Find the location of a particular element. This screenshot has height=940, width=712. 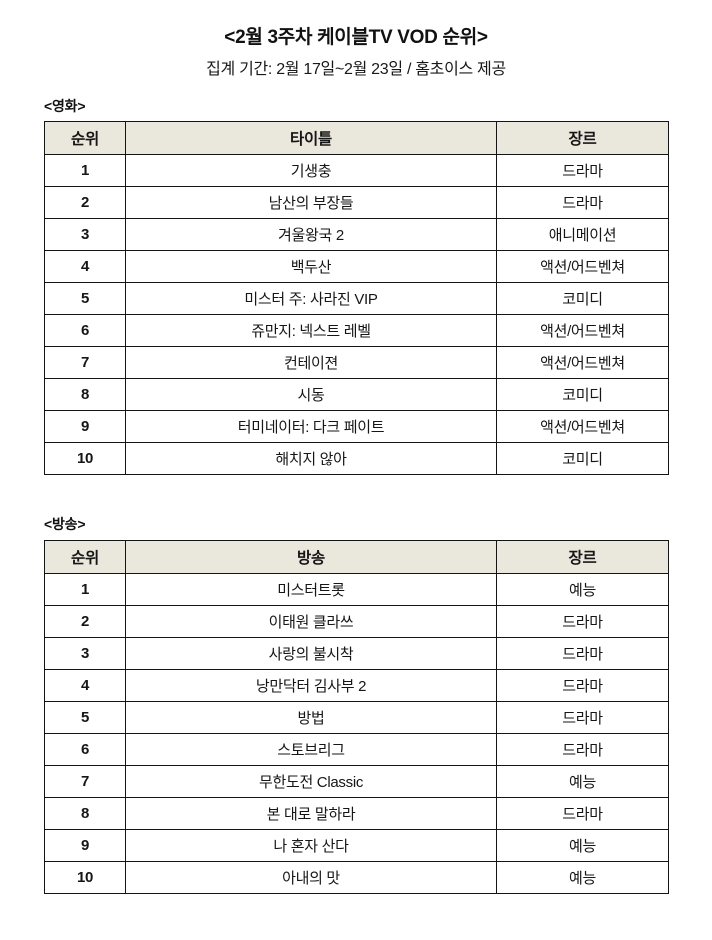

table-row: 8 본 대로 말하라 드라마 is located at coordinates (356, 813).